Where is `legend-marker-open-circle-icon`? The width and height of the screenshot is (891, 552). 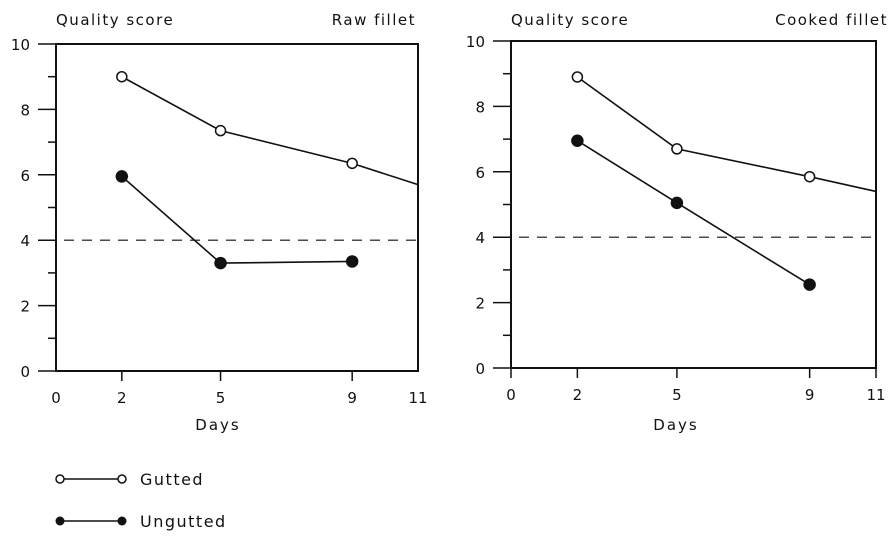
legend-marker-open-circle-icon is located at coordinates (91, 479).